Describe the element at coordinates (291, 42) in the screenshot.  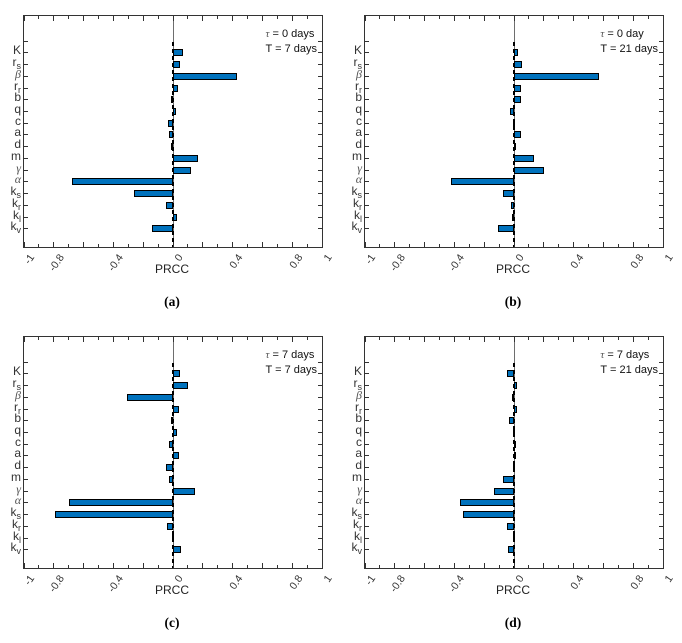
I see `annotation-a: τ = 0 days T = 7 days` at that location.